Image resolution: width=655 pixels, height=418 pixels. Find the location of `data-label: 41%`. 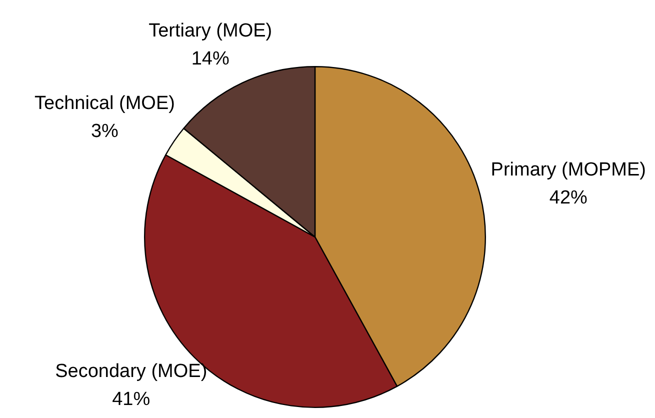

data-label: 41% is located at coordinates (131, 399).